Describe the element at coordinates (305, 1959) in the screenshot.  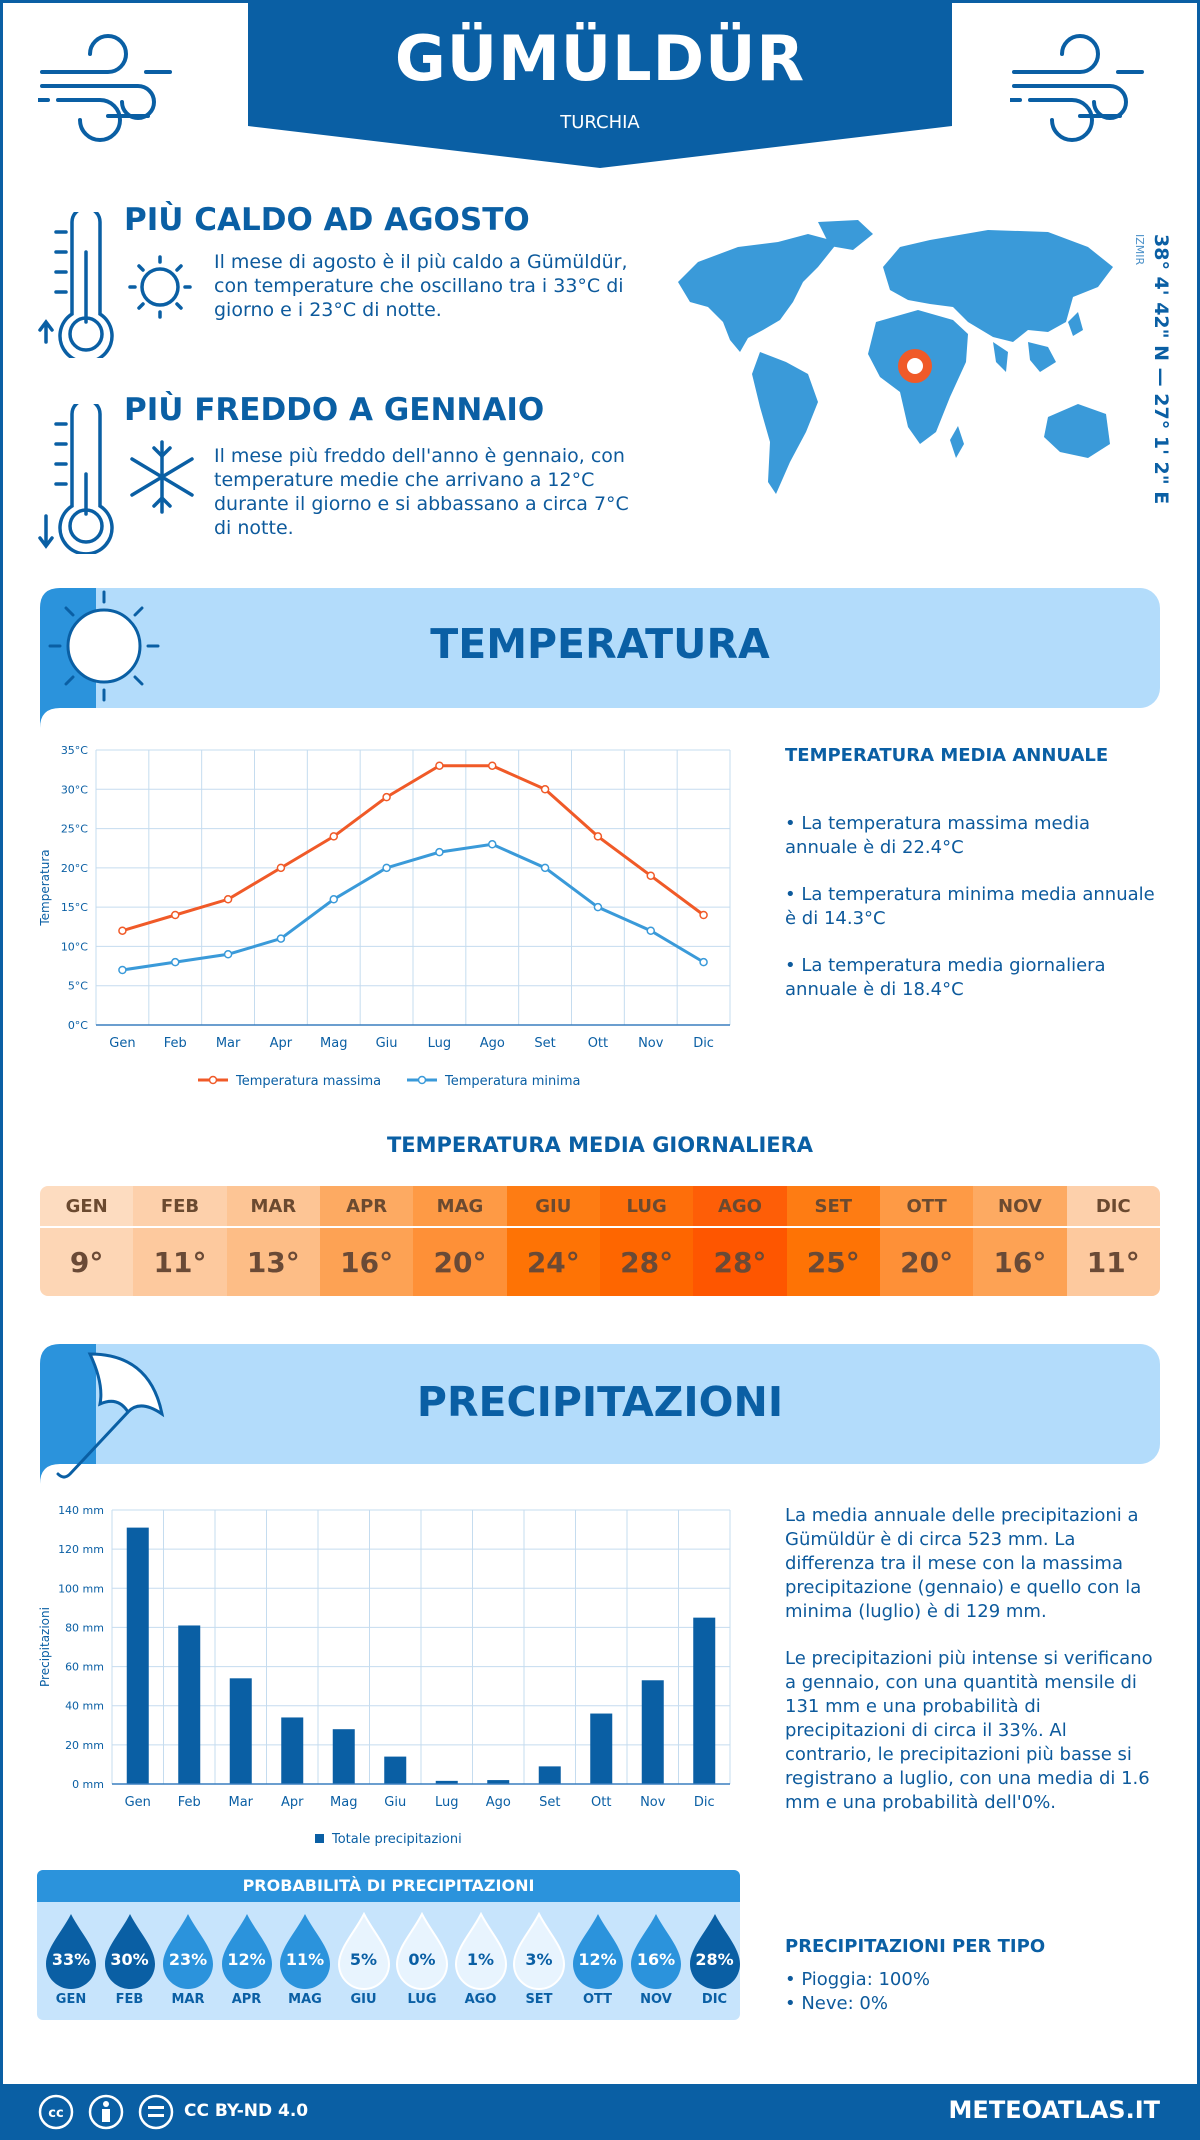
I see `precip-probability-value: 11%` at that location.